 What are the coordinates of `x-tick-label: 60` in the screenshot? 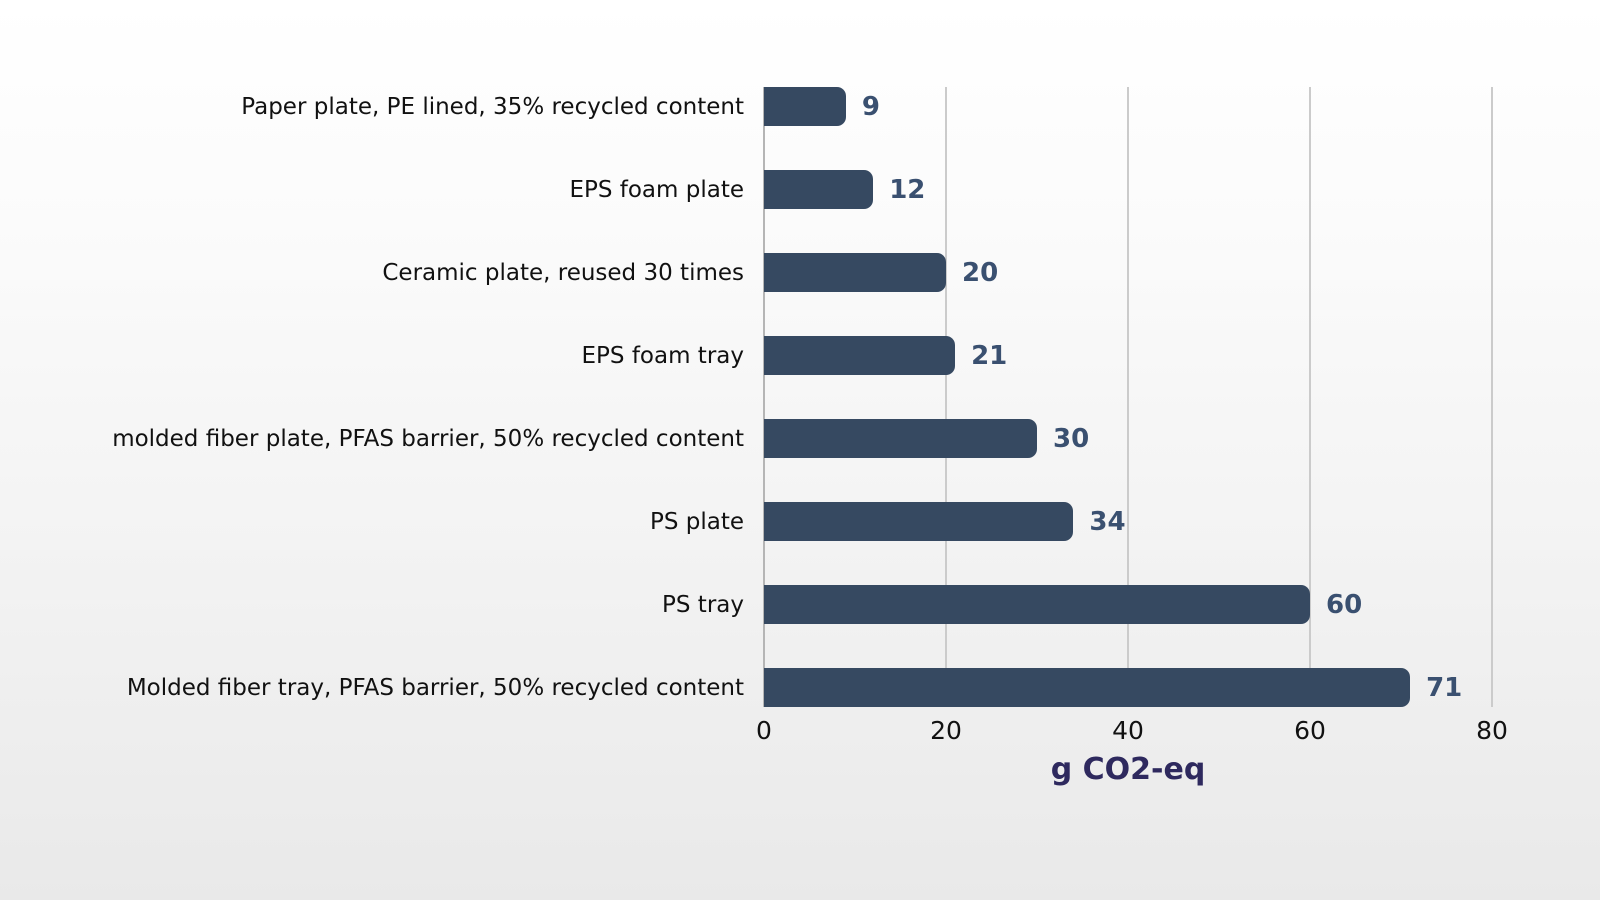 It's located at (1310, 730).